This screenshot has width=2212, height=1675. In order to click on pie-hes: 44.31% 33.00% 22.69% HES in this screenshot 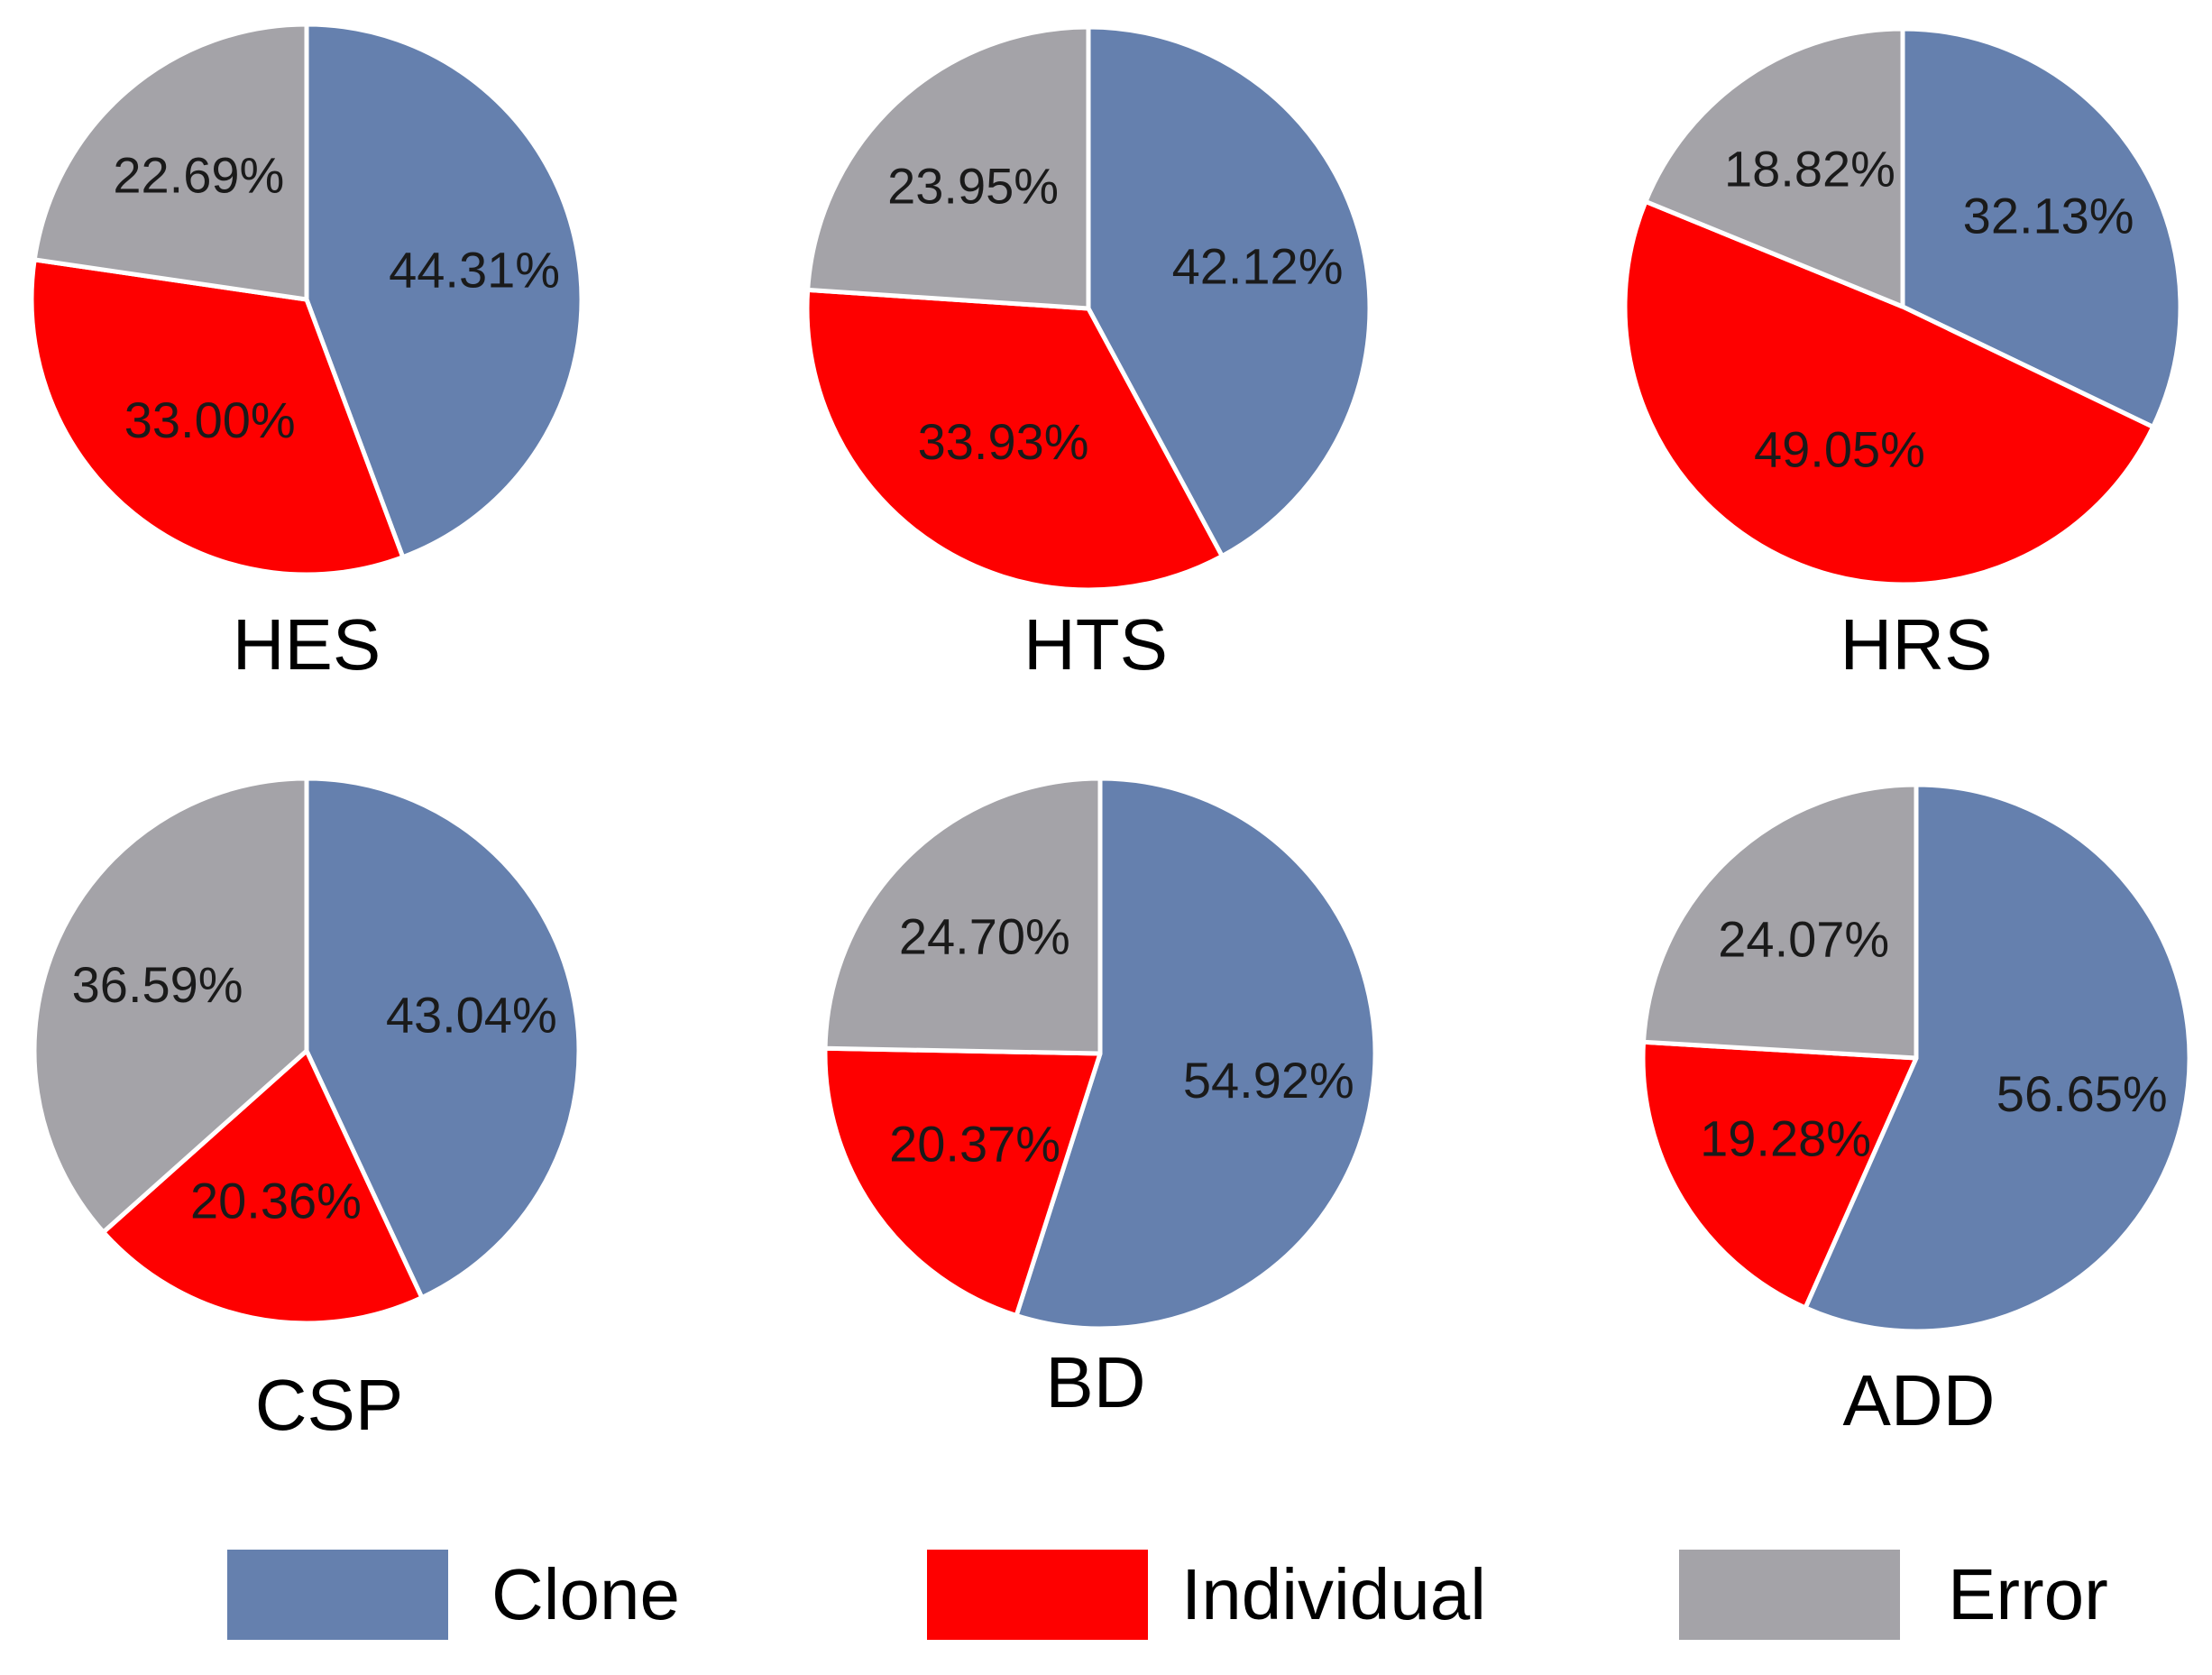, I will do `click(306, 353)`.